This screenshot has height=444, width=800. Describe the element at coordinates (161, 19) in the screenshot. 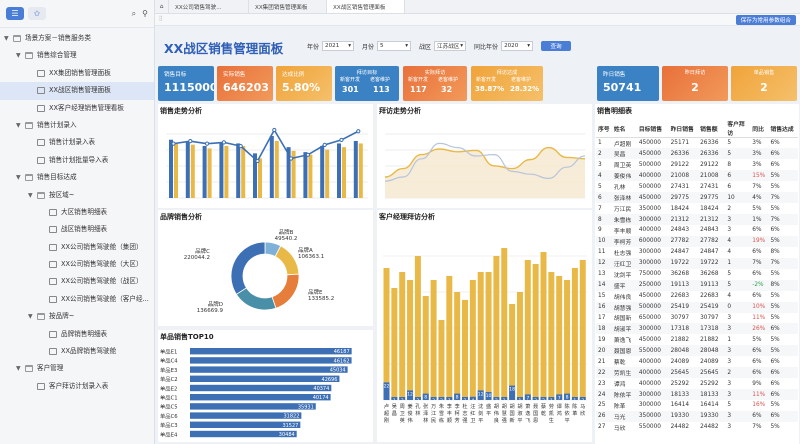

I see `toolbar-icon: ⫶⫶` at that location.